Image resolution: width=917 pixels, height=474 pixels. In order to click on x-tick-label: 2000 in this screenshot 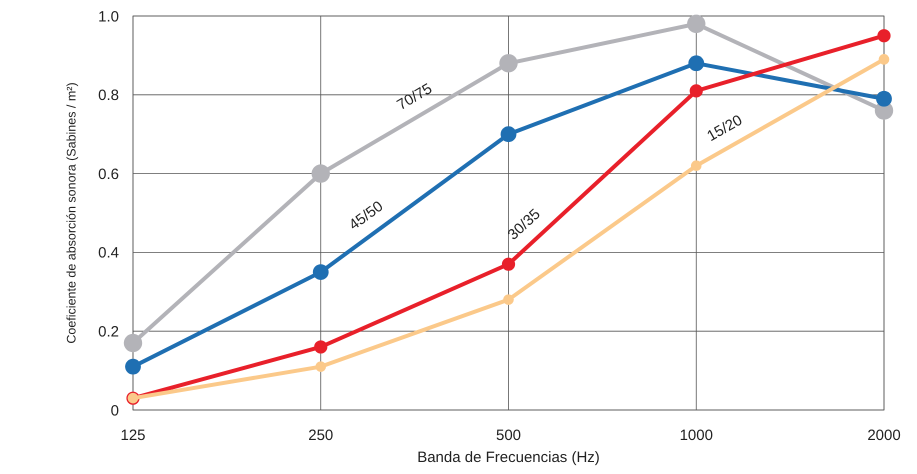, I will do `click(884, 435)`.